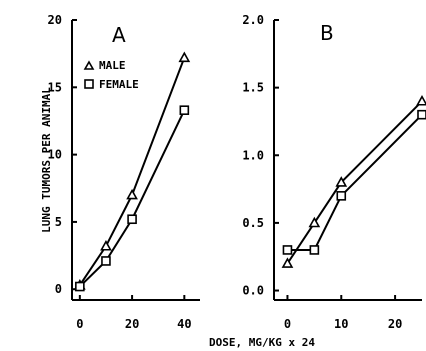  What do you see at coordinates (55, 20) in the screenshot?
I see `y-tick-label: 20` at bounding box center [55, 20].